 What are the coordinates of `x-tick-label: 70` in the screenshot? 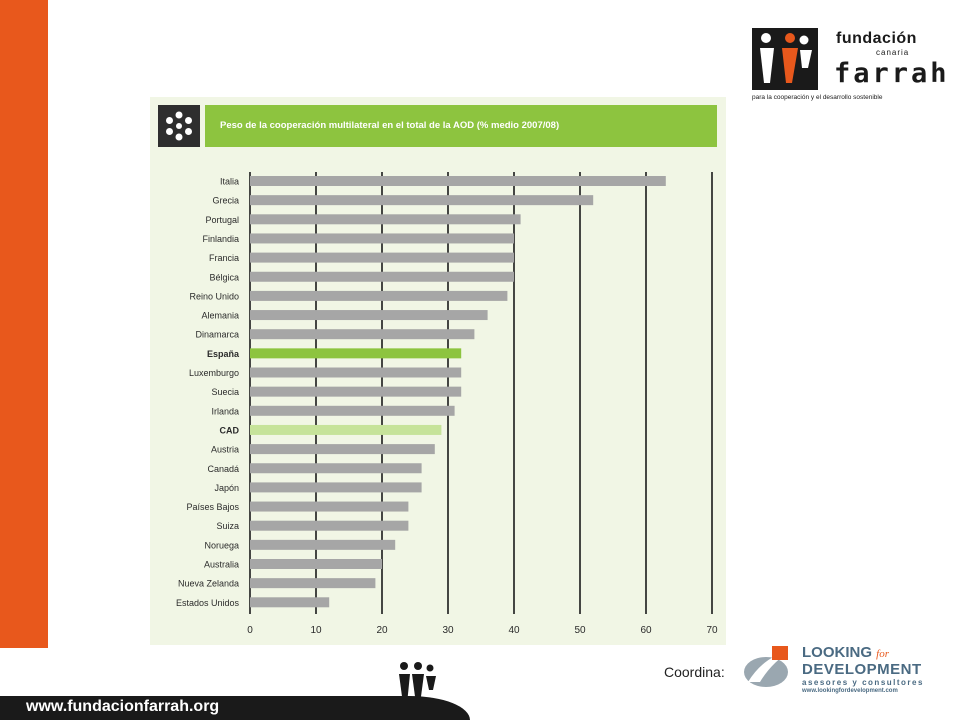 It's located at (712, 630).